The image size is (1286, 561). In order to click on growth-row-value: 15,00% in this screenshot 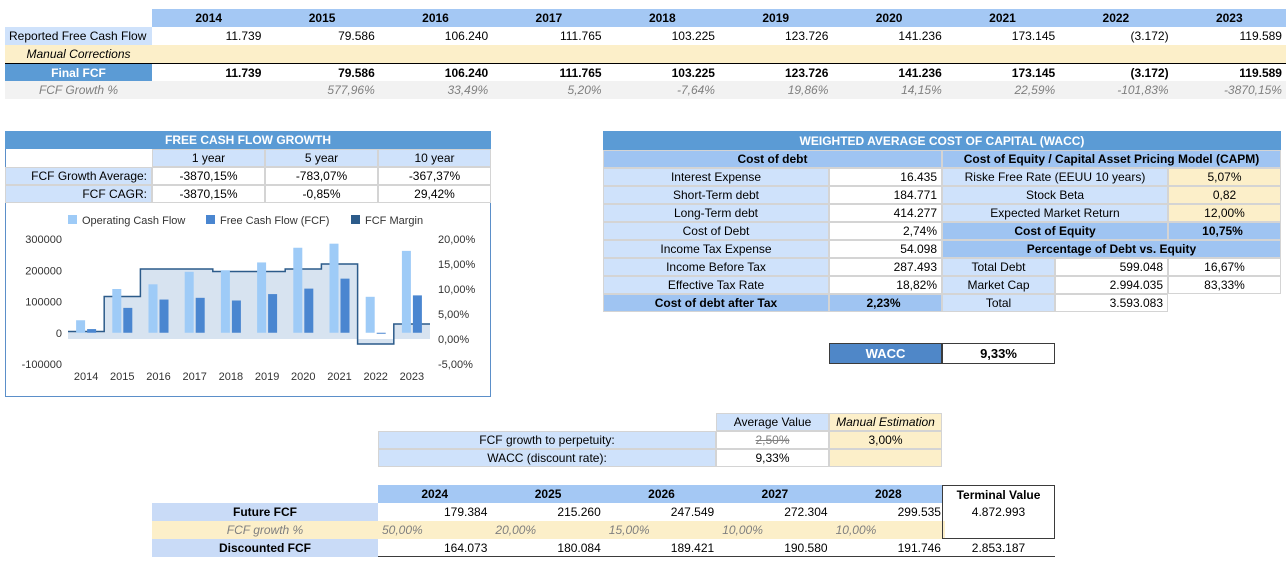, I will do `click(661, 530)`.